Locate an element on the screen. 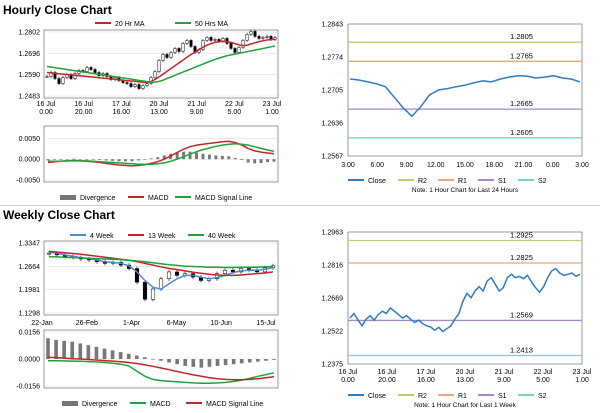  hourly-levels-y-tick: 1.2636 is located at coordinates (333, 124).